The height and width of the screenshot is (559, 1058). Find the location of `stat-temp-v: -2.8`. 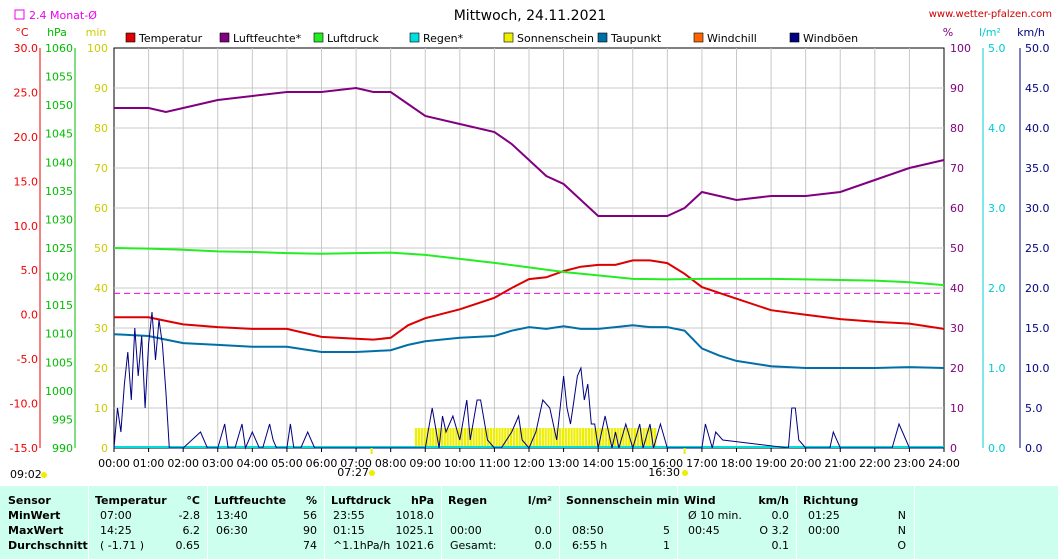

stat-temp-v: -2.8 is located at coordinates (189, 515).